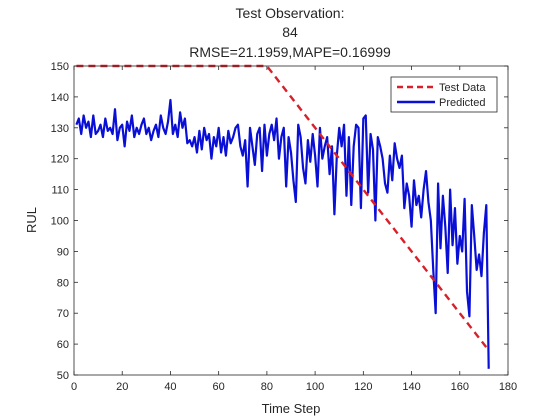 This screenshot has width=560, height=420. I want to click on legend-box, so click(444, 94).